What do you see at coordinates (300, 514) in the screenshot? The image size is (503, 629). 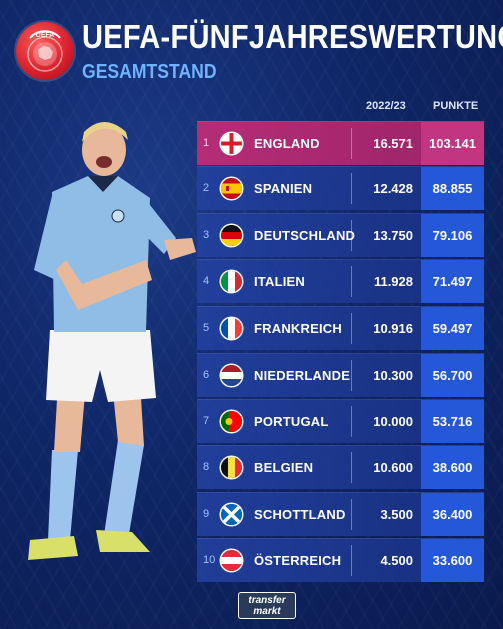 I see `country-name: SCHOTTLAND` at bounding box center [300, 514].